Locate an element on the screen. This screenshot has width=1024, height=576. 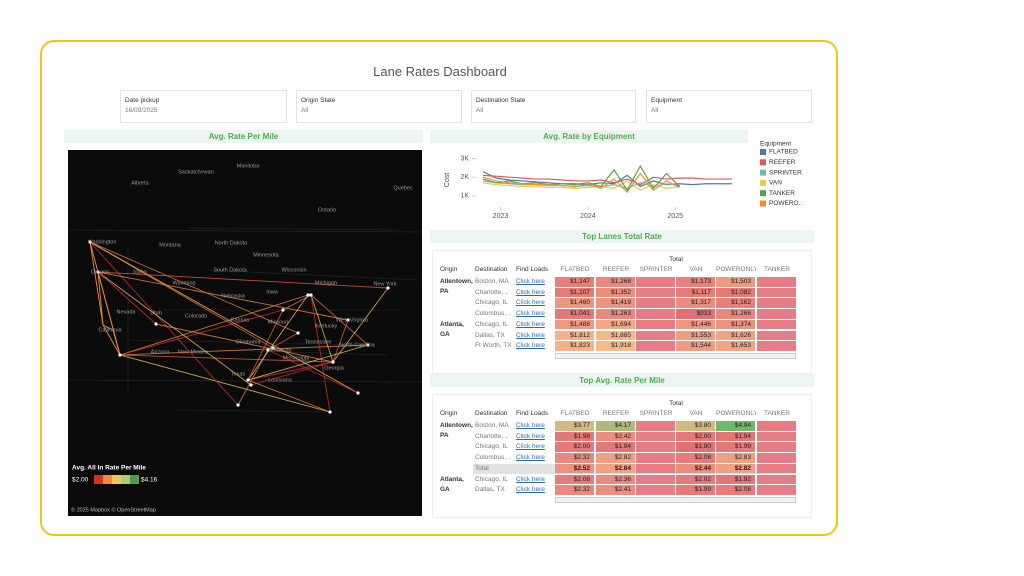
scrollbar is located at coordinates (675, 499).